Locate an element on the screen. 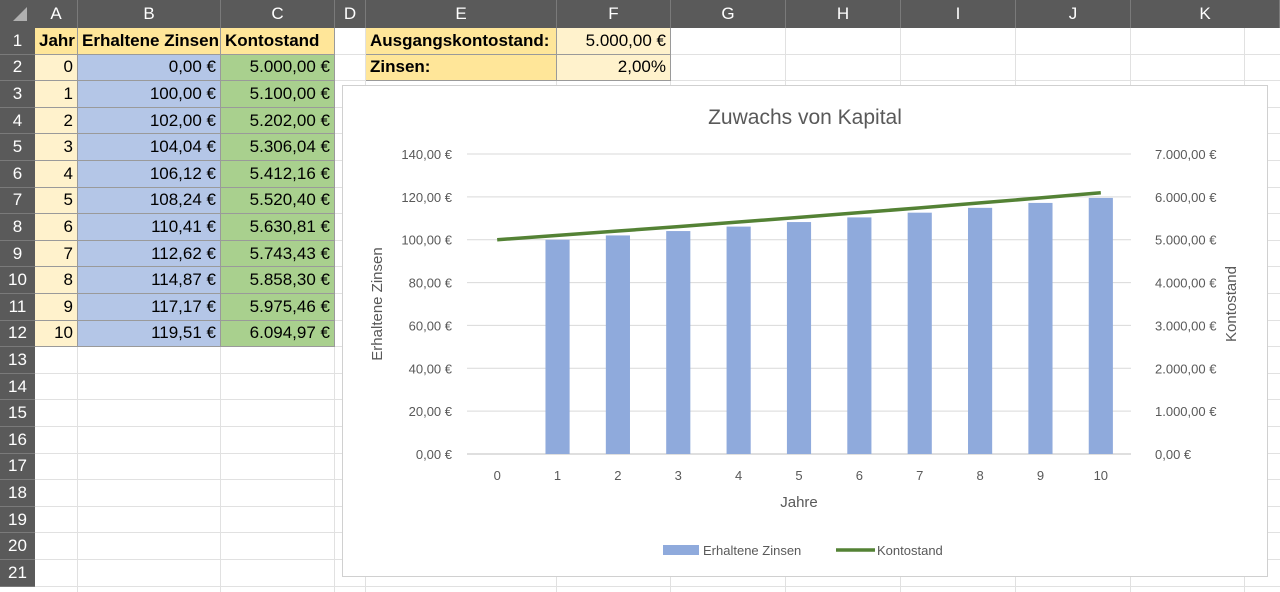 This screenshot has width=1280, height=592. cell-interest: 102,00 € is located at coordinates (149, 121).